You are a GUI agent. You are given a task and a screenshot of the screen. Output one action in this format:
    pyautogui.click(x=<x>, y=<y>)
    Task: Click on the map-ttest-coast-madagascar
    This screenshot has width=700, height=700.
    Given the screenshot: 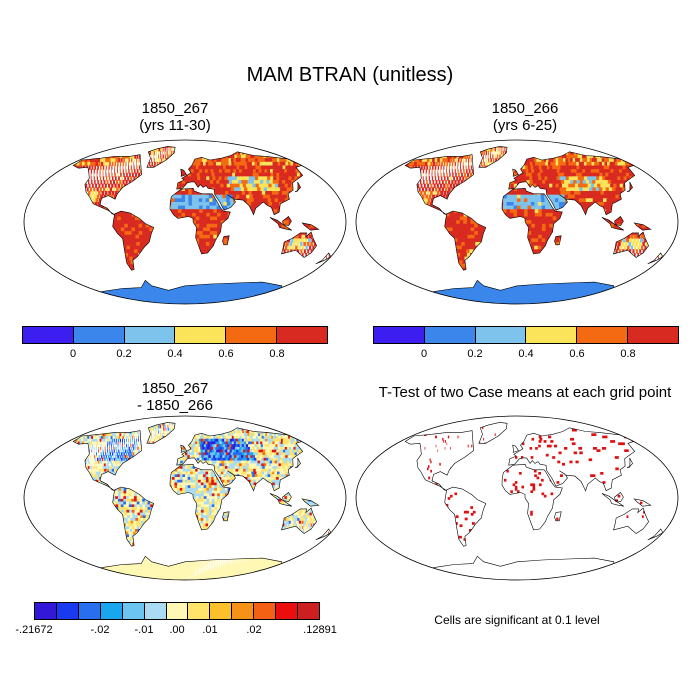 What is the action you would take?
    pyautogui.click(x=558, y=516)
    